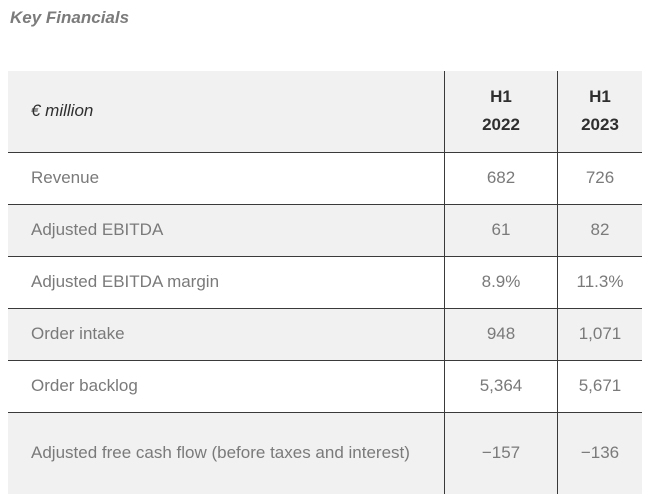 The height and width of the screenshot is (502, 648). I want to click on table-row-adjusted-ebitda-margin: Adjusted EBITDA margin 8.9% 11.3%, so click(325, 282).